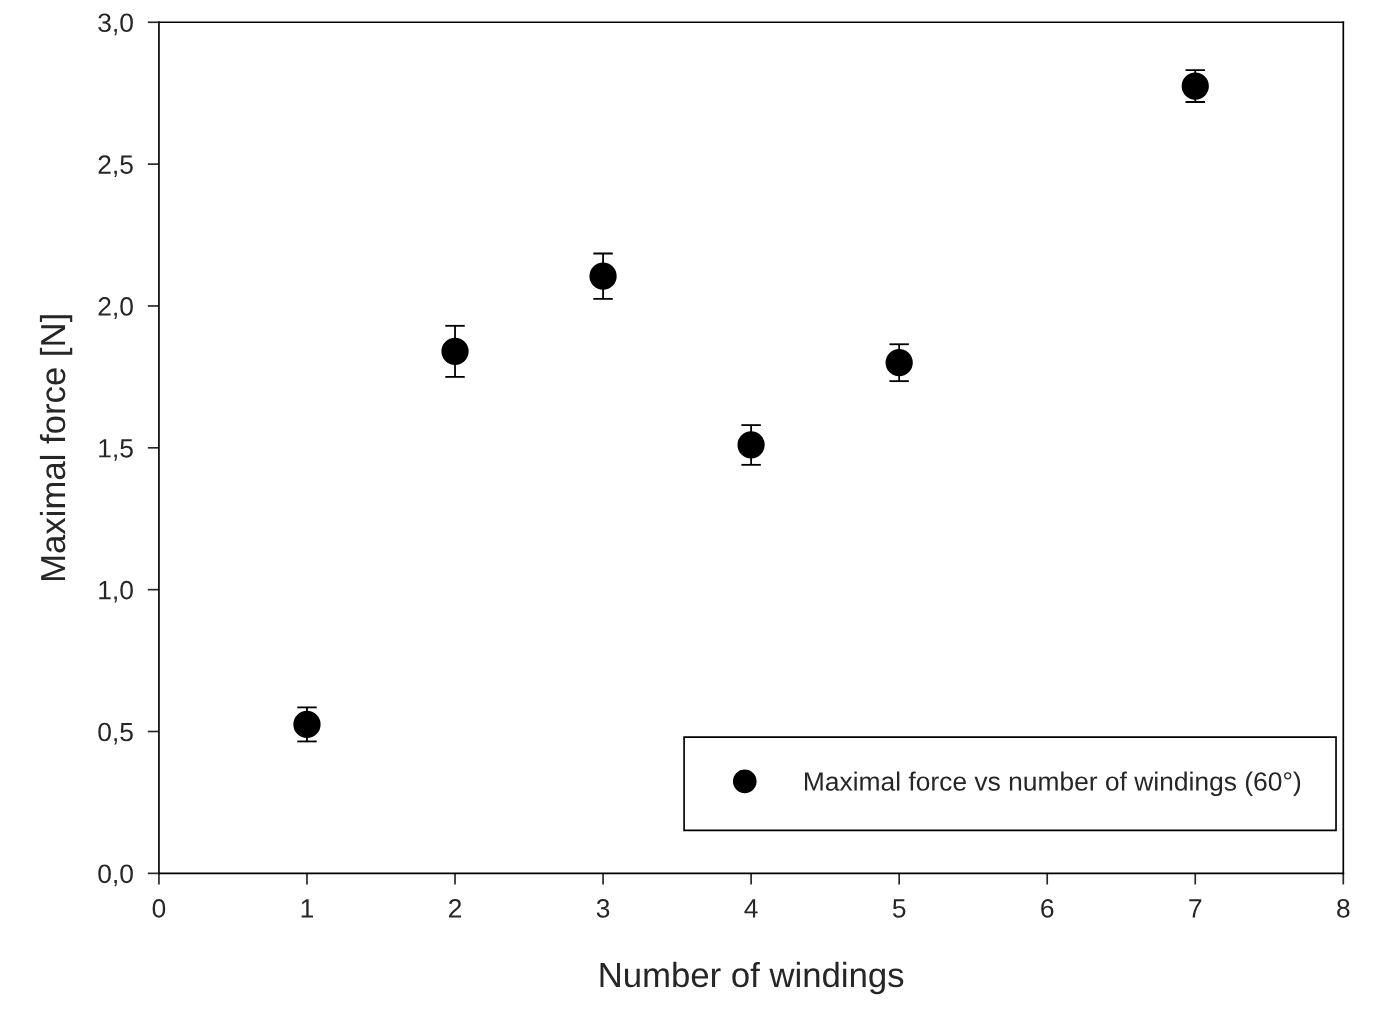 Image resolution: width=1382 pixels, height=1012 pixels. What do you see at coordinates (751, 908) in the screenshot?
I see `x-tick-label: 4` at bounding box center [751, 908].